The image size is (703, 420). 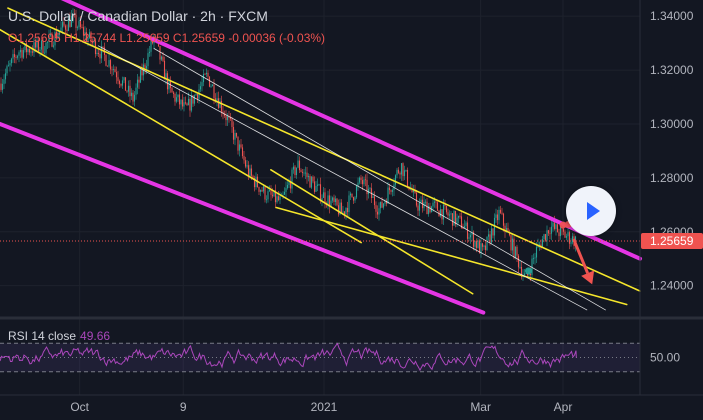 I want to click on time-axis: Oct 9 2021 Mar Apr, so click(x=321, y=407).